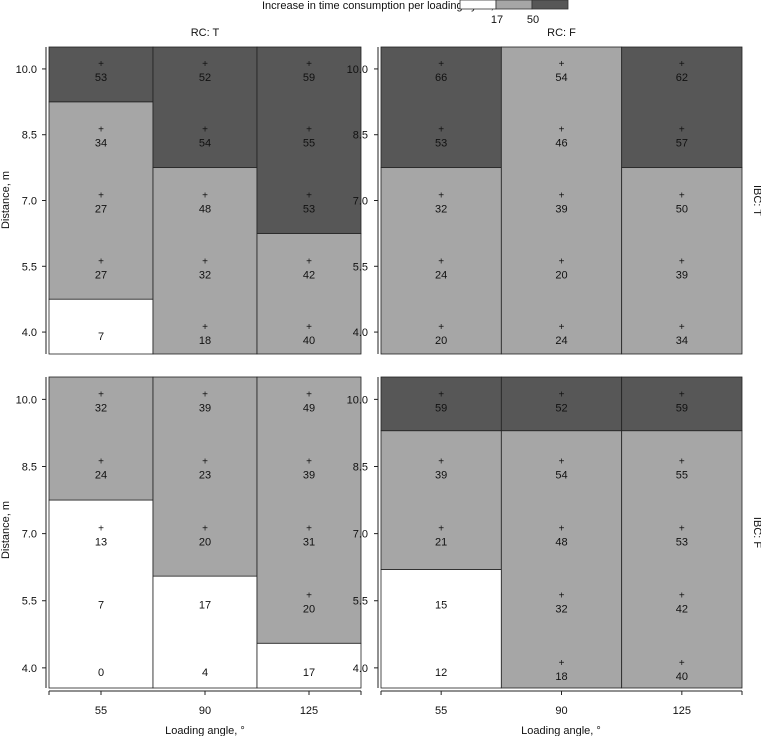  Describe the element at coordinates (101, 144) in the screenshot. I see `data-label: 34` at that location.